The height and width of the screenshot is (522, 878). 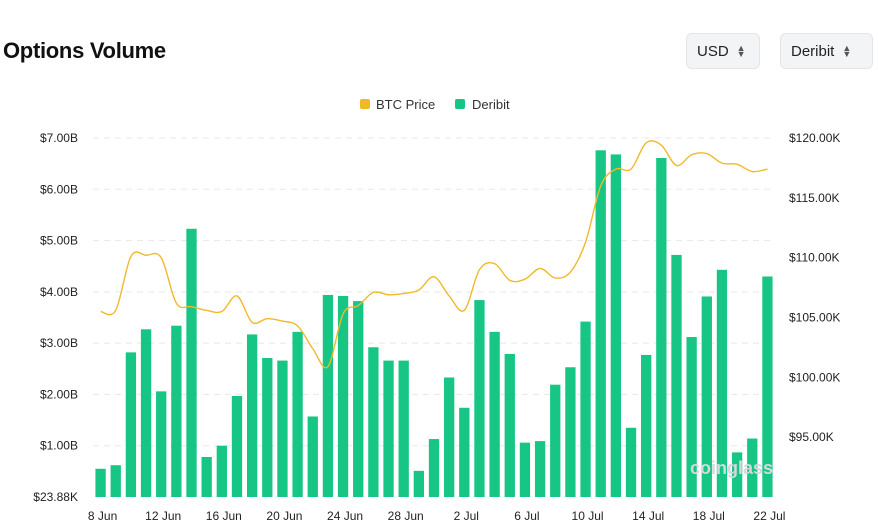 I want to click on y-right-tick-label: $95.00K, so click(x=811, y=437).